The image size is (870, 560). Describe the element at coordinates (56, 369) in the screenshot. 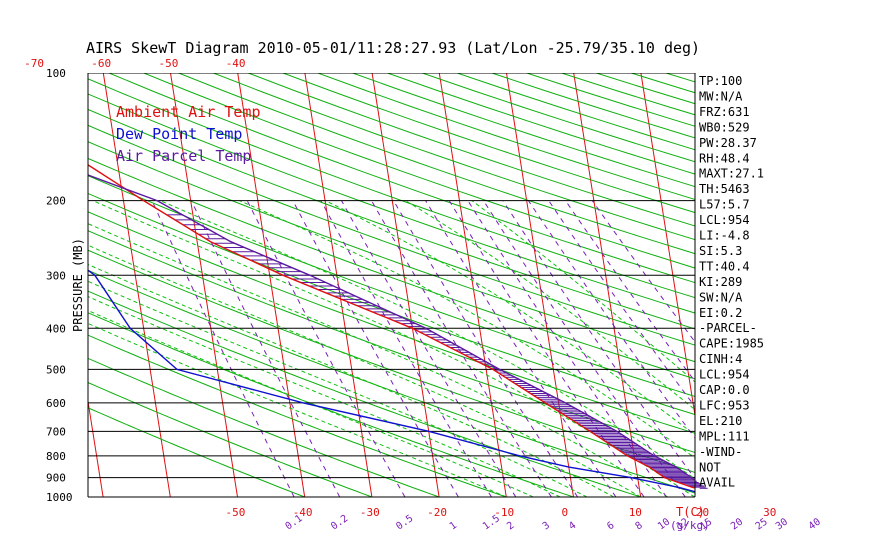

I see `pressure-tick-label: 500` at that location.